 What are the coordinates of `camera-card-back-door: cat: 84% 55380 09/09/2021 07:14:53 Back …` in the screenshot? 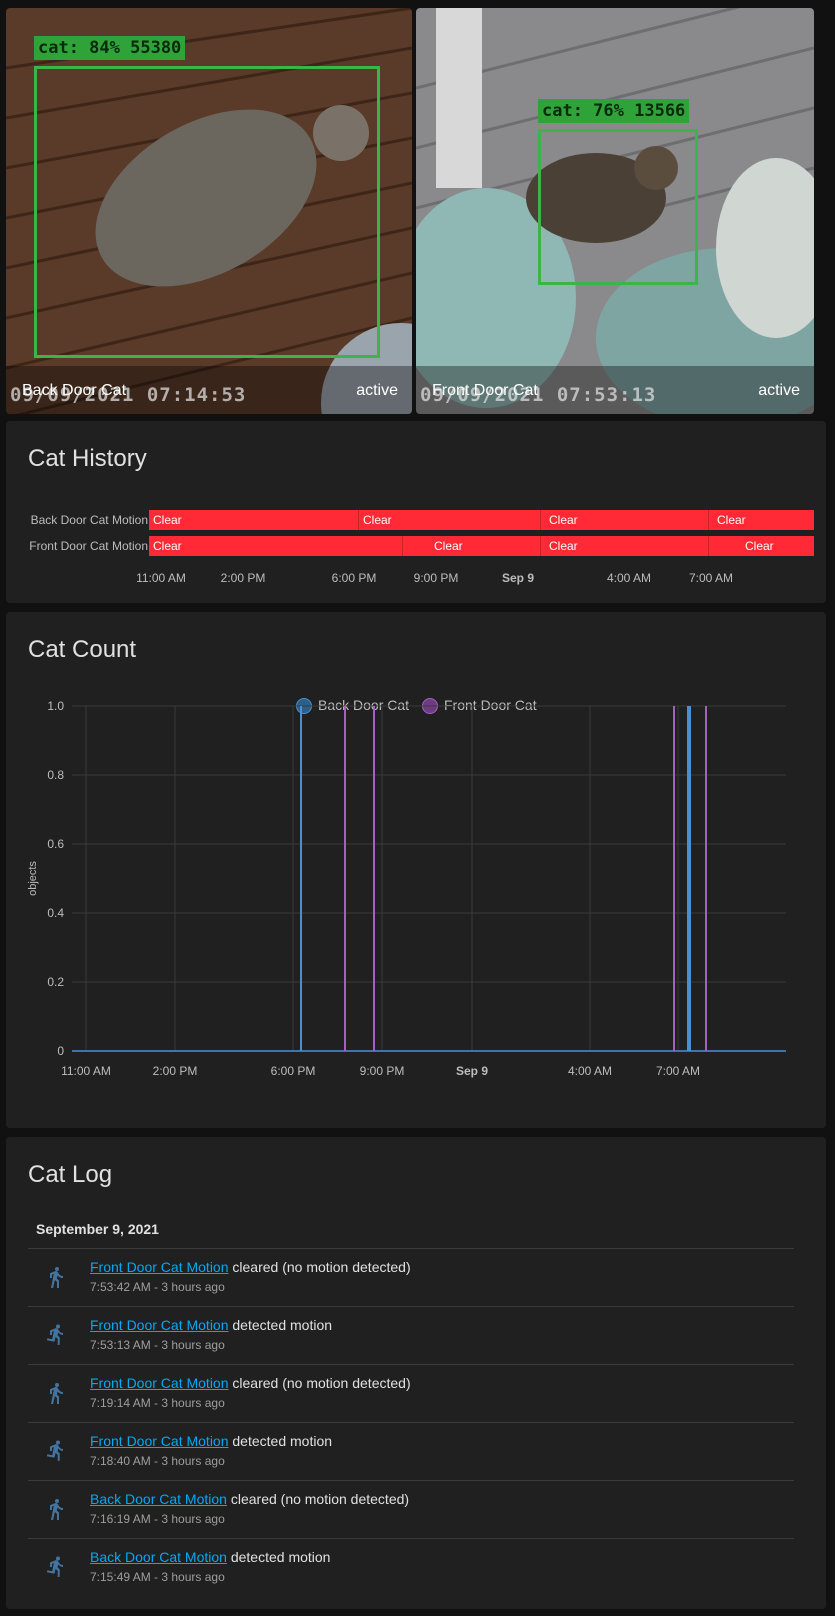 It's located at (209, 211).